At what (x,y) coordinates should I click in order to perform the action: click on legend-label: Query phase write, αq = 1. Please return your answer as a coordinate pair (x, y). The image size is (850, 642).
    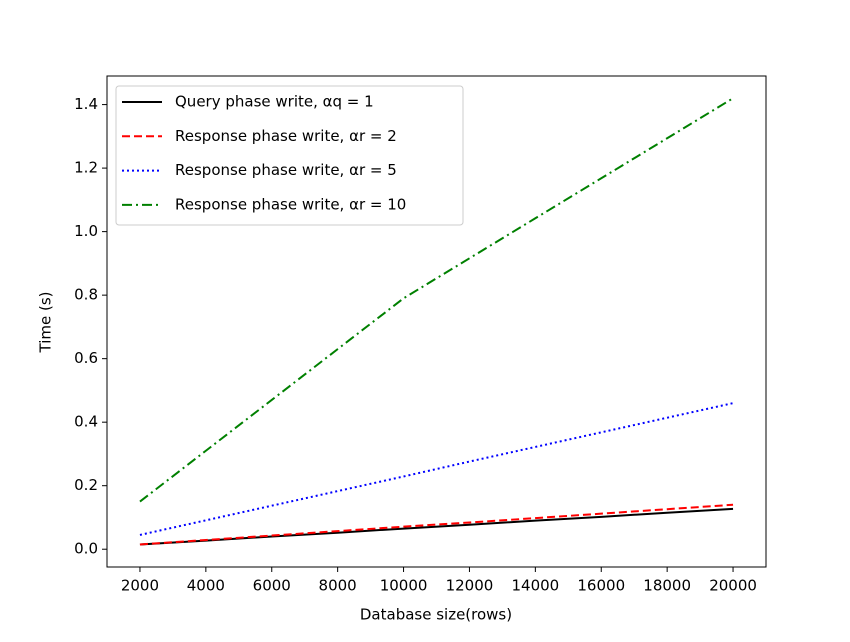
    Looking at the image, I should click on (274, 102).